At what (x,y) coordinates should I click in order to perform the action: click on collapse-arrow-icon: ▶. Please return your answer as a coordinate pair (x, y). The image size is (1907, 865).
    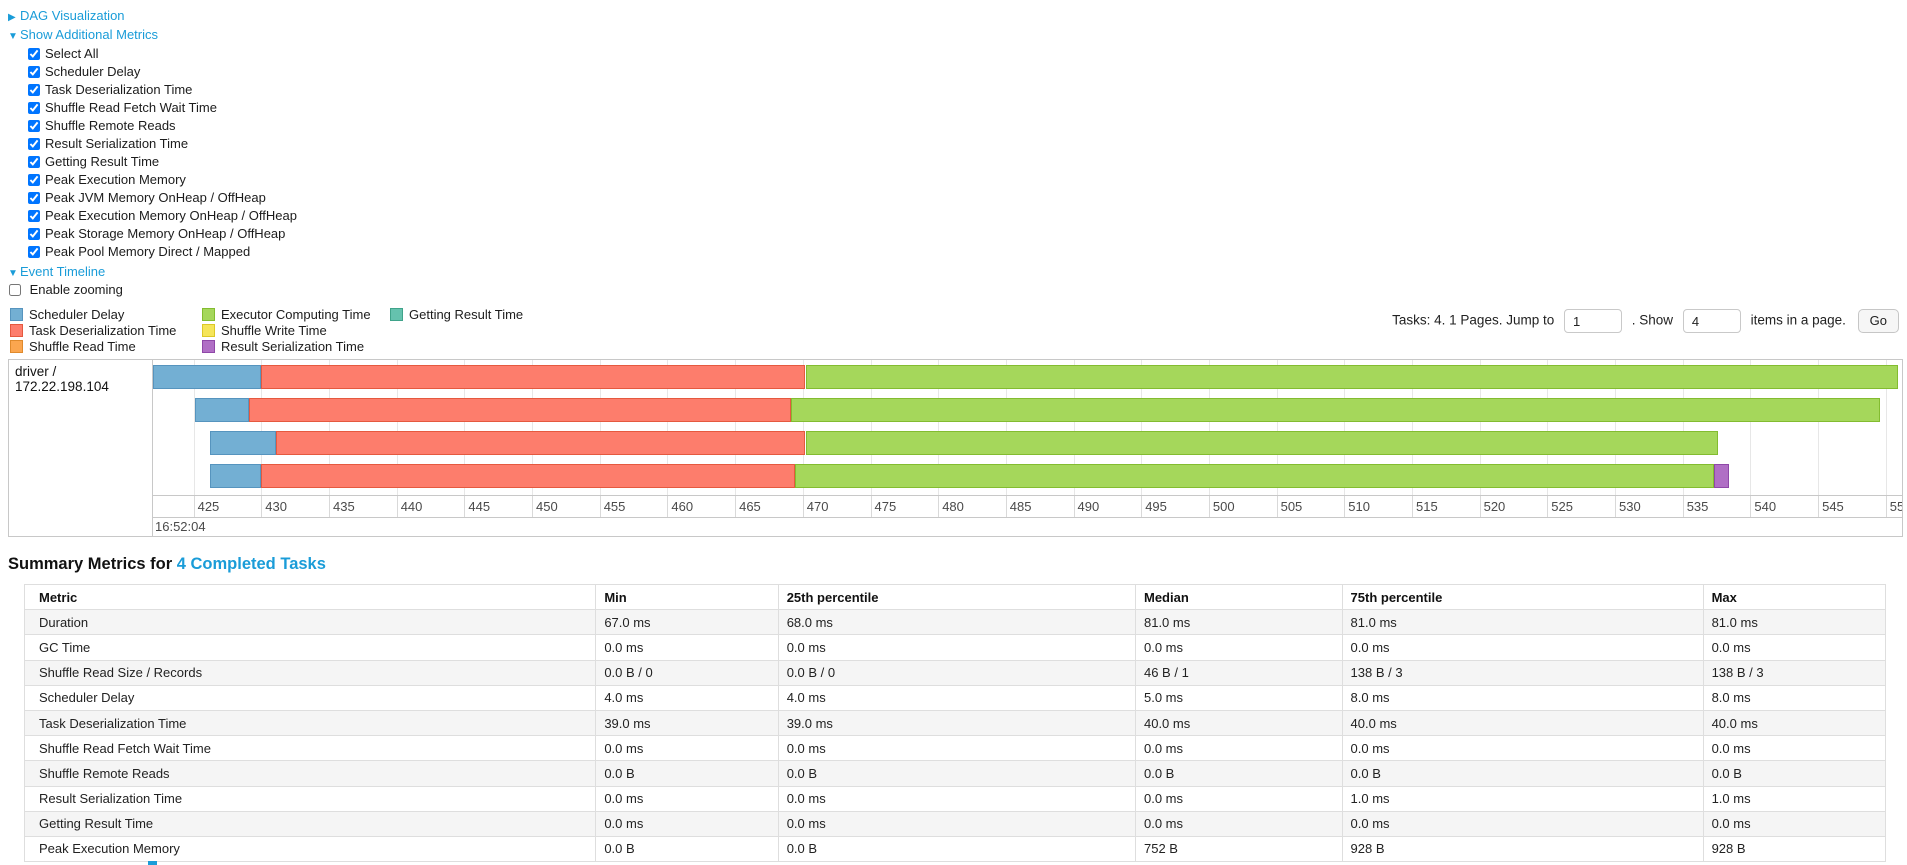
    Looking at the image, I should click on (12, 17).